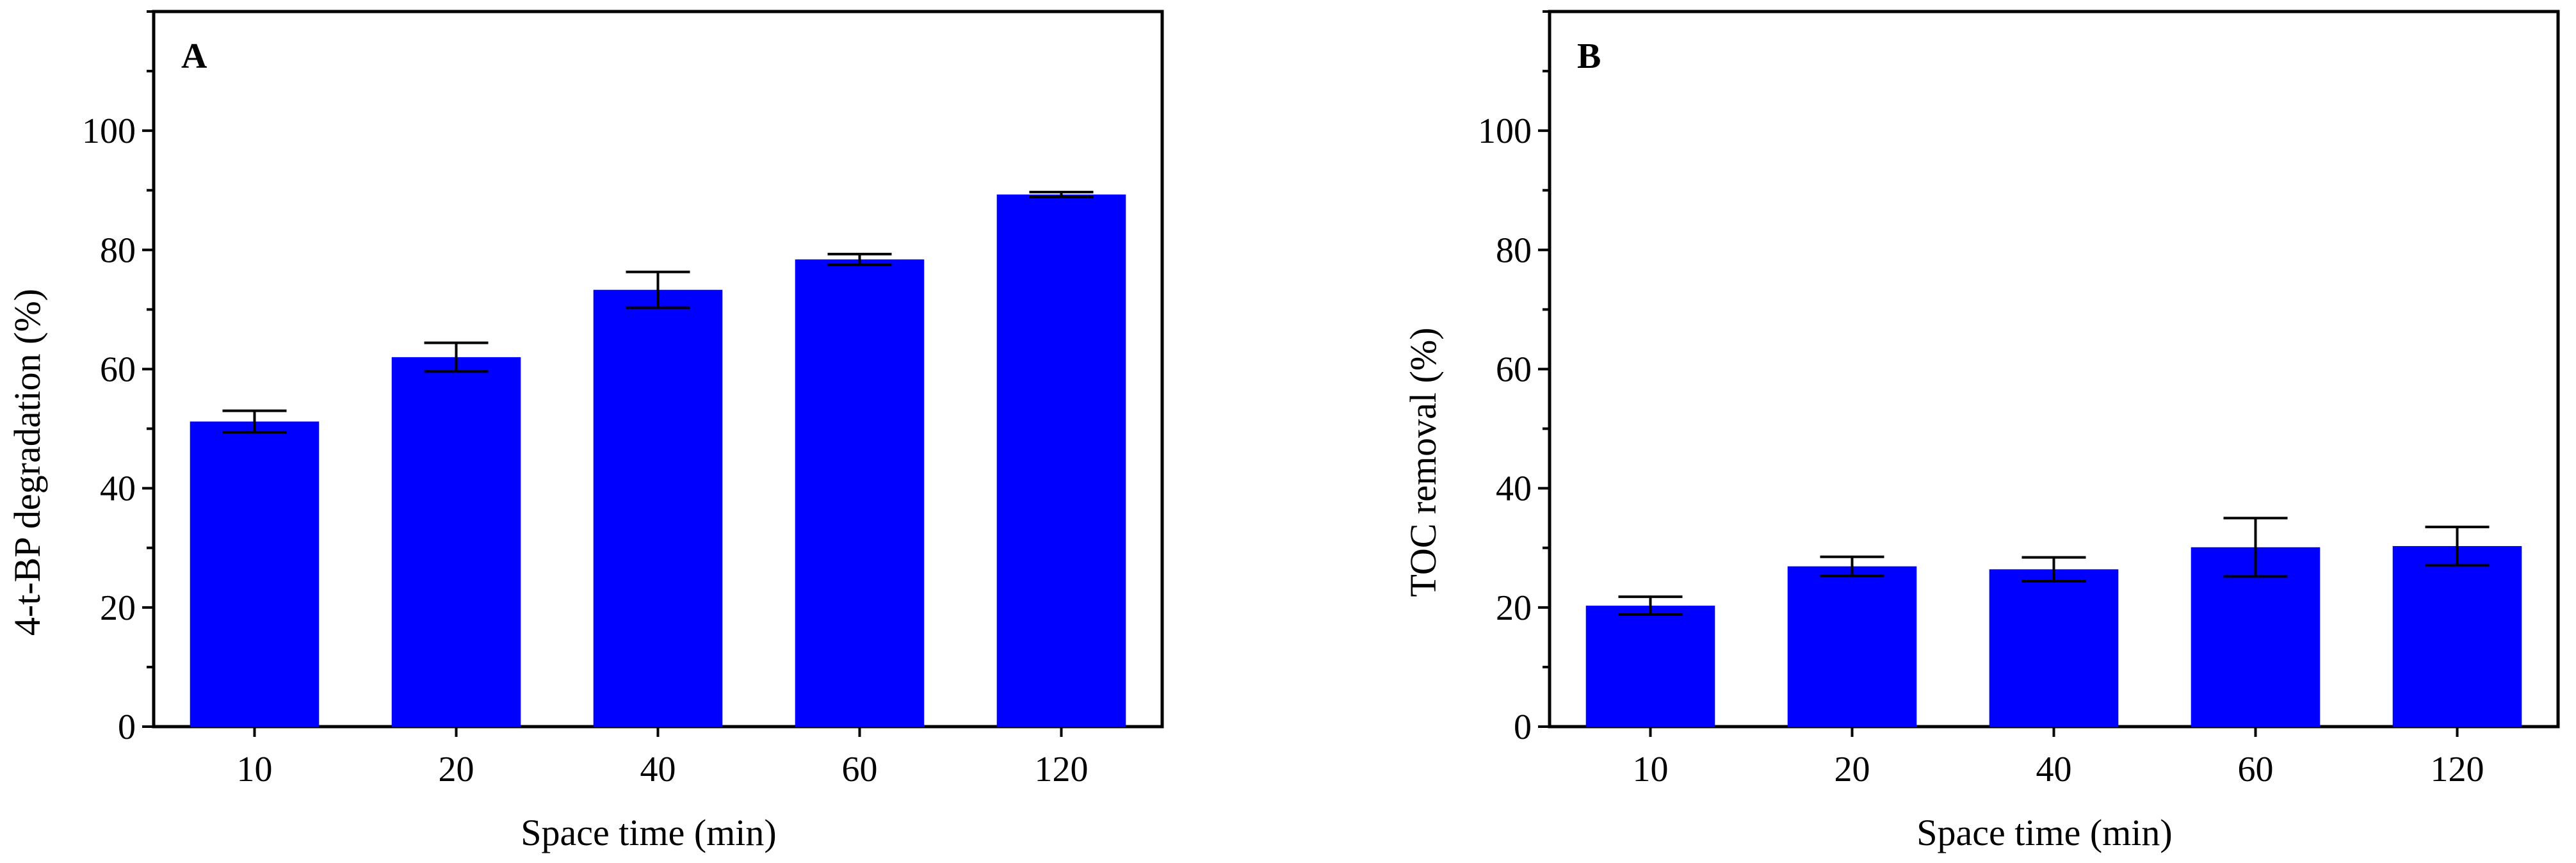  What do you see at coordinates (118, 370) in the screenshot?
I see `panel-a-y-tick-label: 60` at bounding box center [118, 370].